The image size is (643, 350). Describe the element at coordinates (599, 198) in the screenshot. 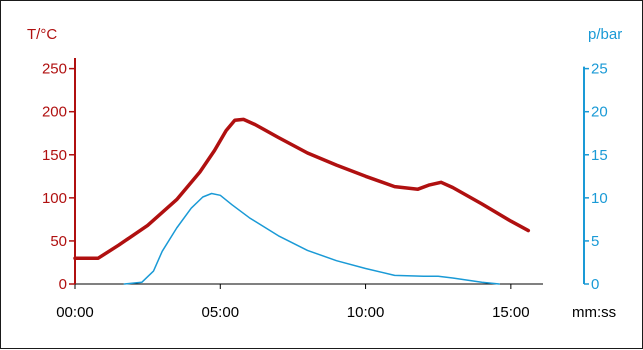

I see `right-tick-label: 10` at that location.